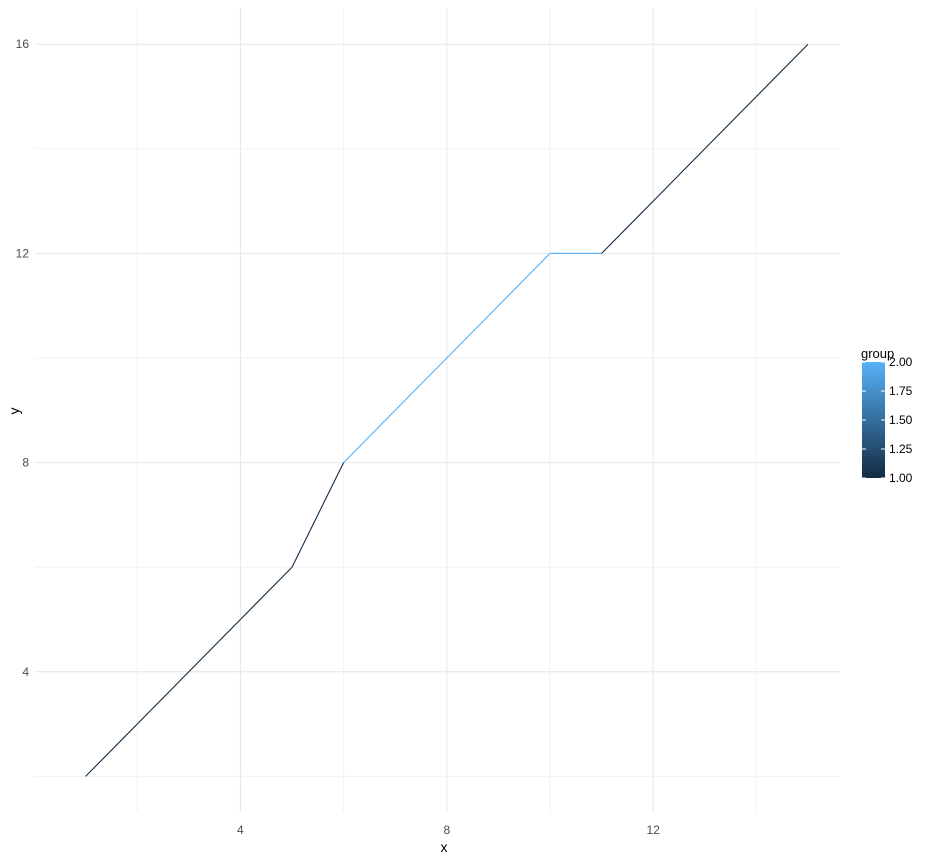  Describe the element at coordinates (23, 44) in the screenshot. I see `y-tick-label: 16` at that location.